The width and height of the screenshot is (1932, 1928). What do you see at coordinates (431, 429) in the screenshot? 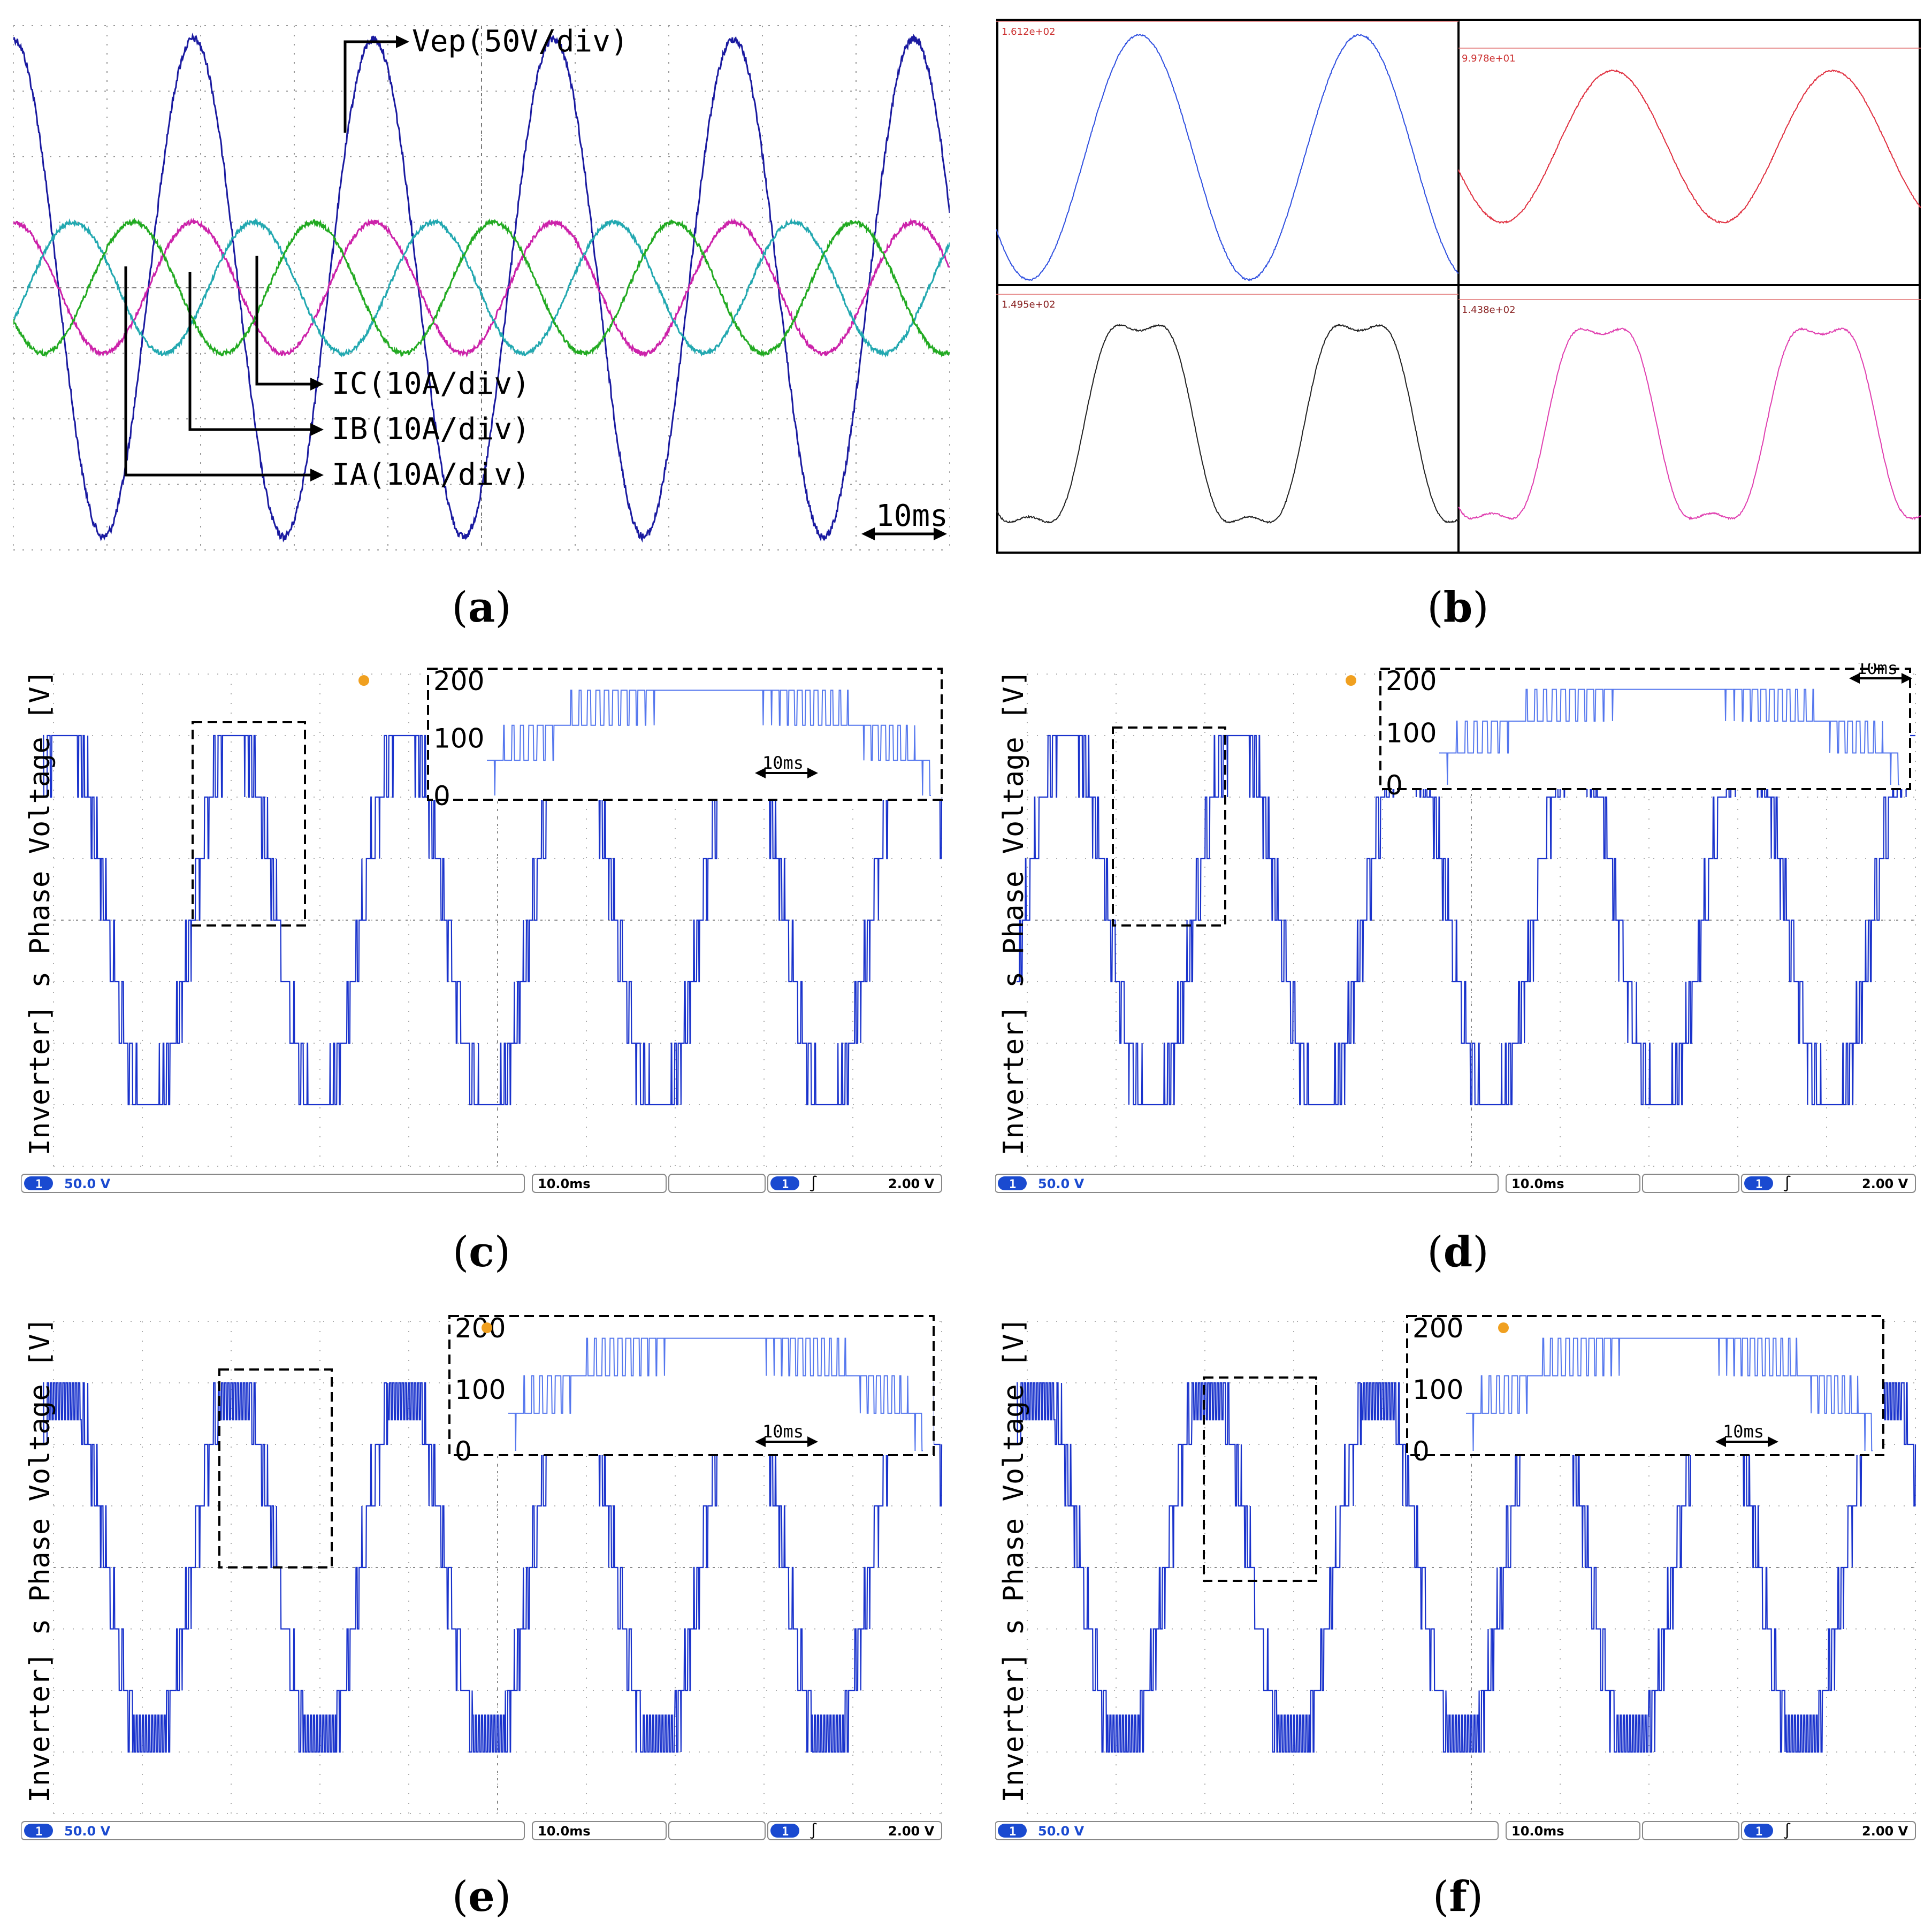
I see `ib-label: IB(10A/div)` at bounding box center [431, 429].